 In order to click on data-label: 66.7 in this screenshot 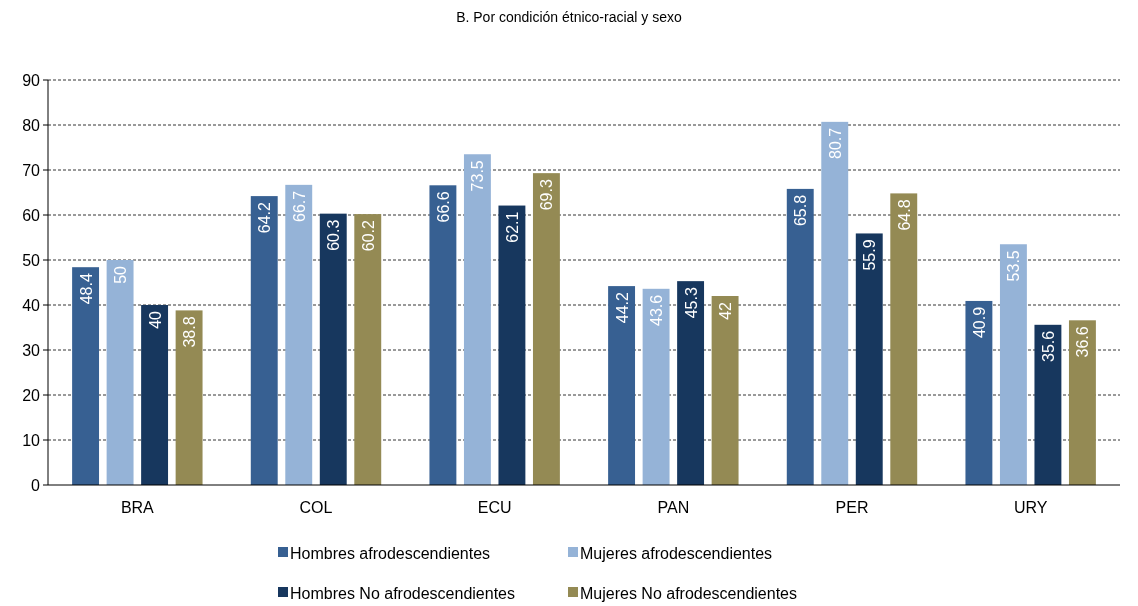, I will do `click(299, 206)`.